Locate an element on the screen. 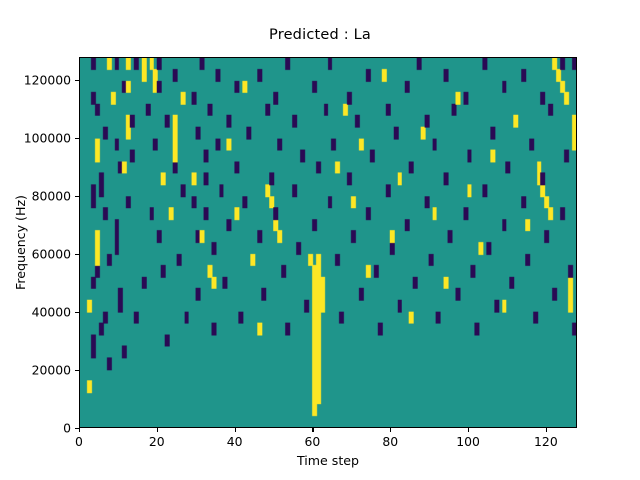  x-axis-label: Time step is located at coordinates (328, 460).